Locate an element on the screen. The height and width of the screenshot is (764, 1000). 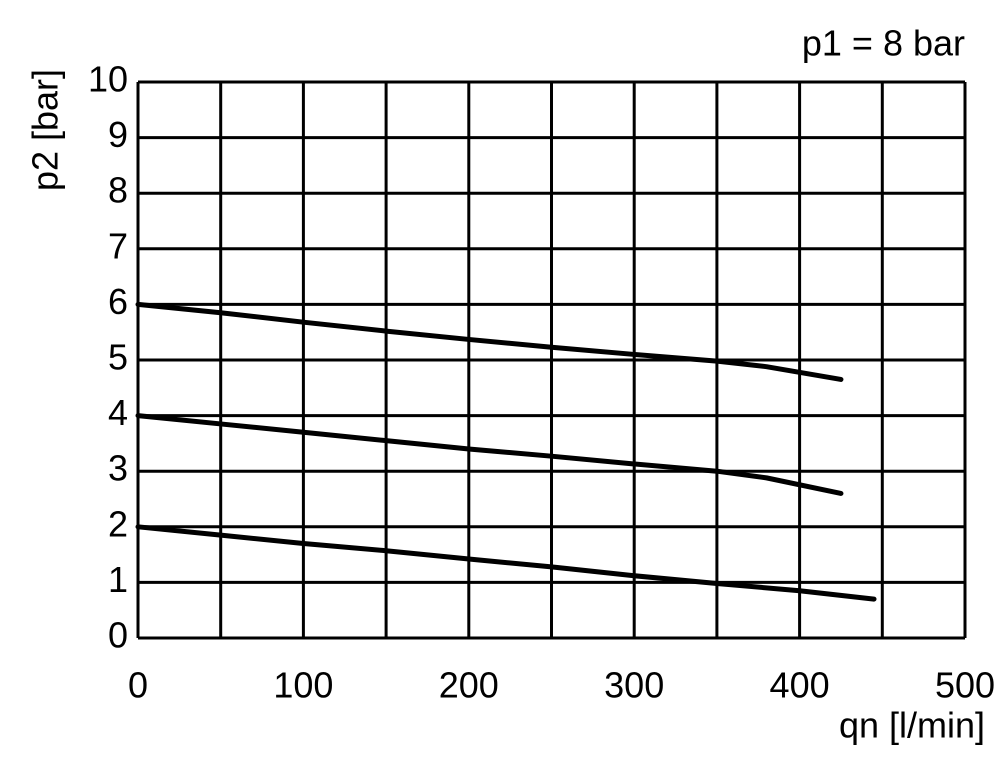
y-tick-label: 2 is located at coordinates (118, 523).